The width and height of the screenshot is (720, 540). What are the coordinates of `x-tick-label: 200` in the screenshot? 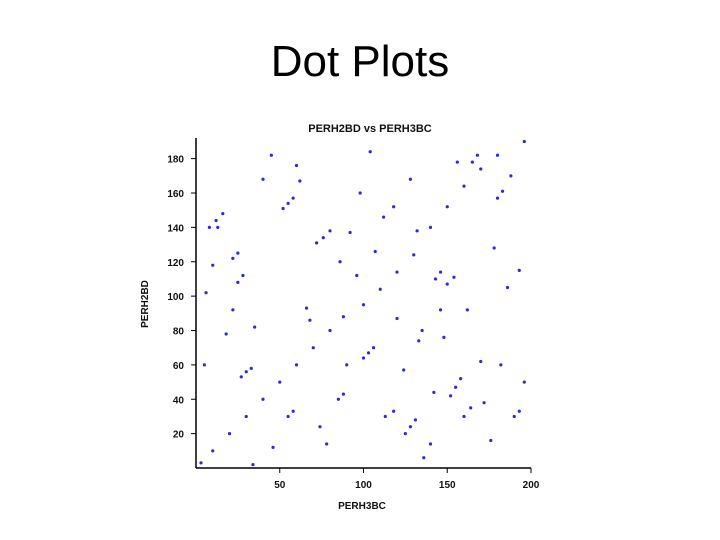 It's located at (531, 485).